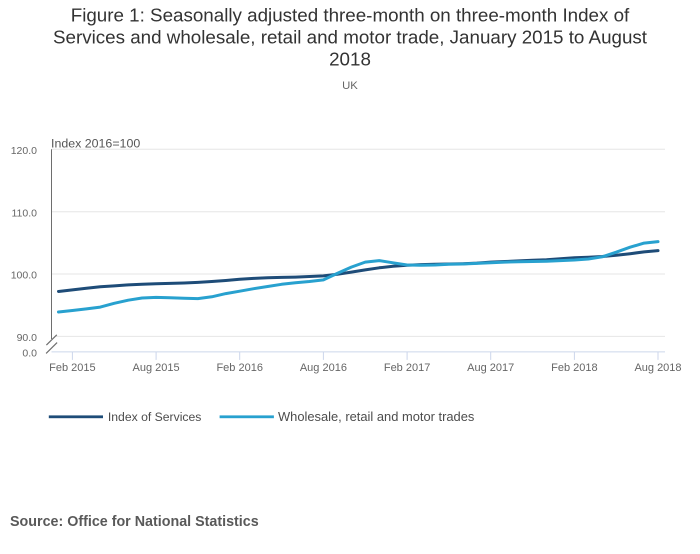  I want to click on svg-text: 120.0, so click(24, 151).